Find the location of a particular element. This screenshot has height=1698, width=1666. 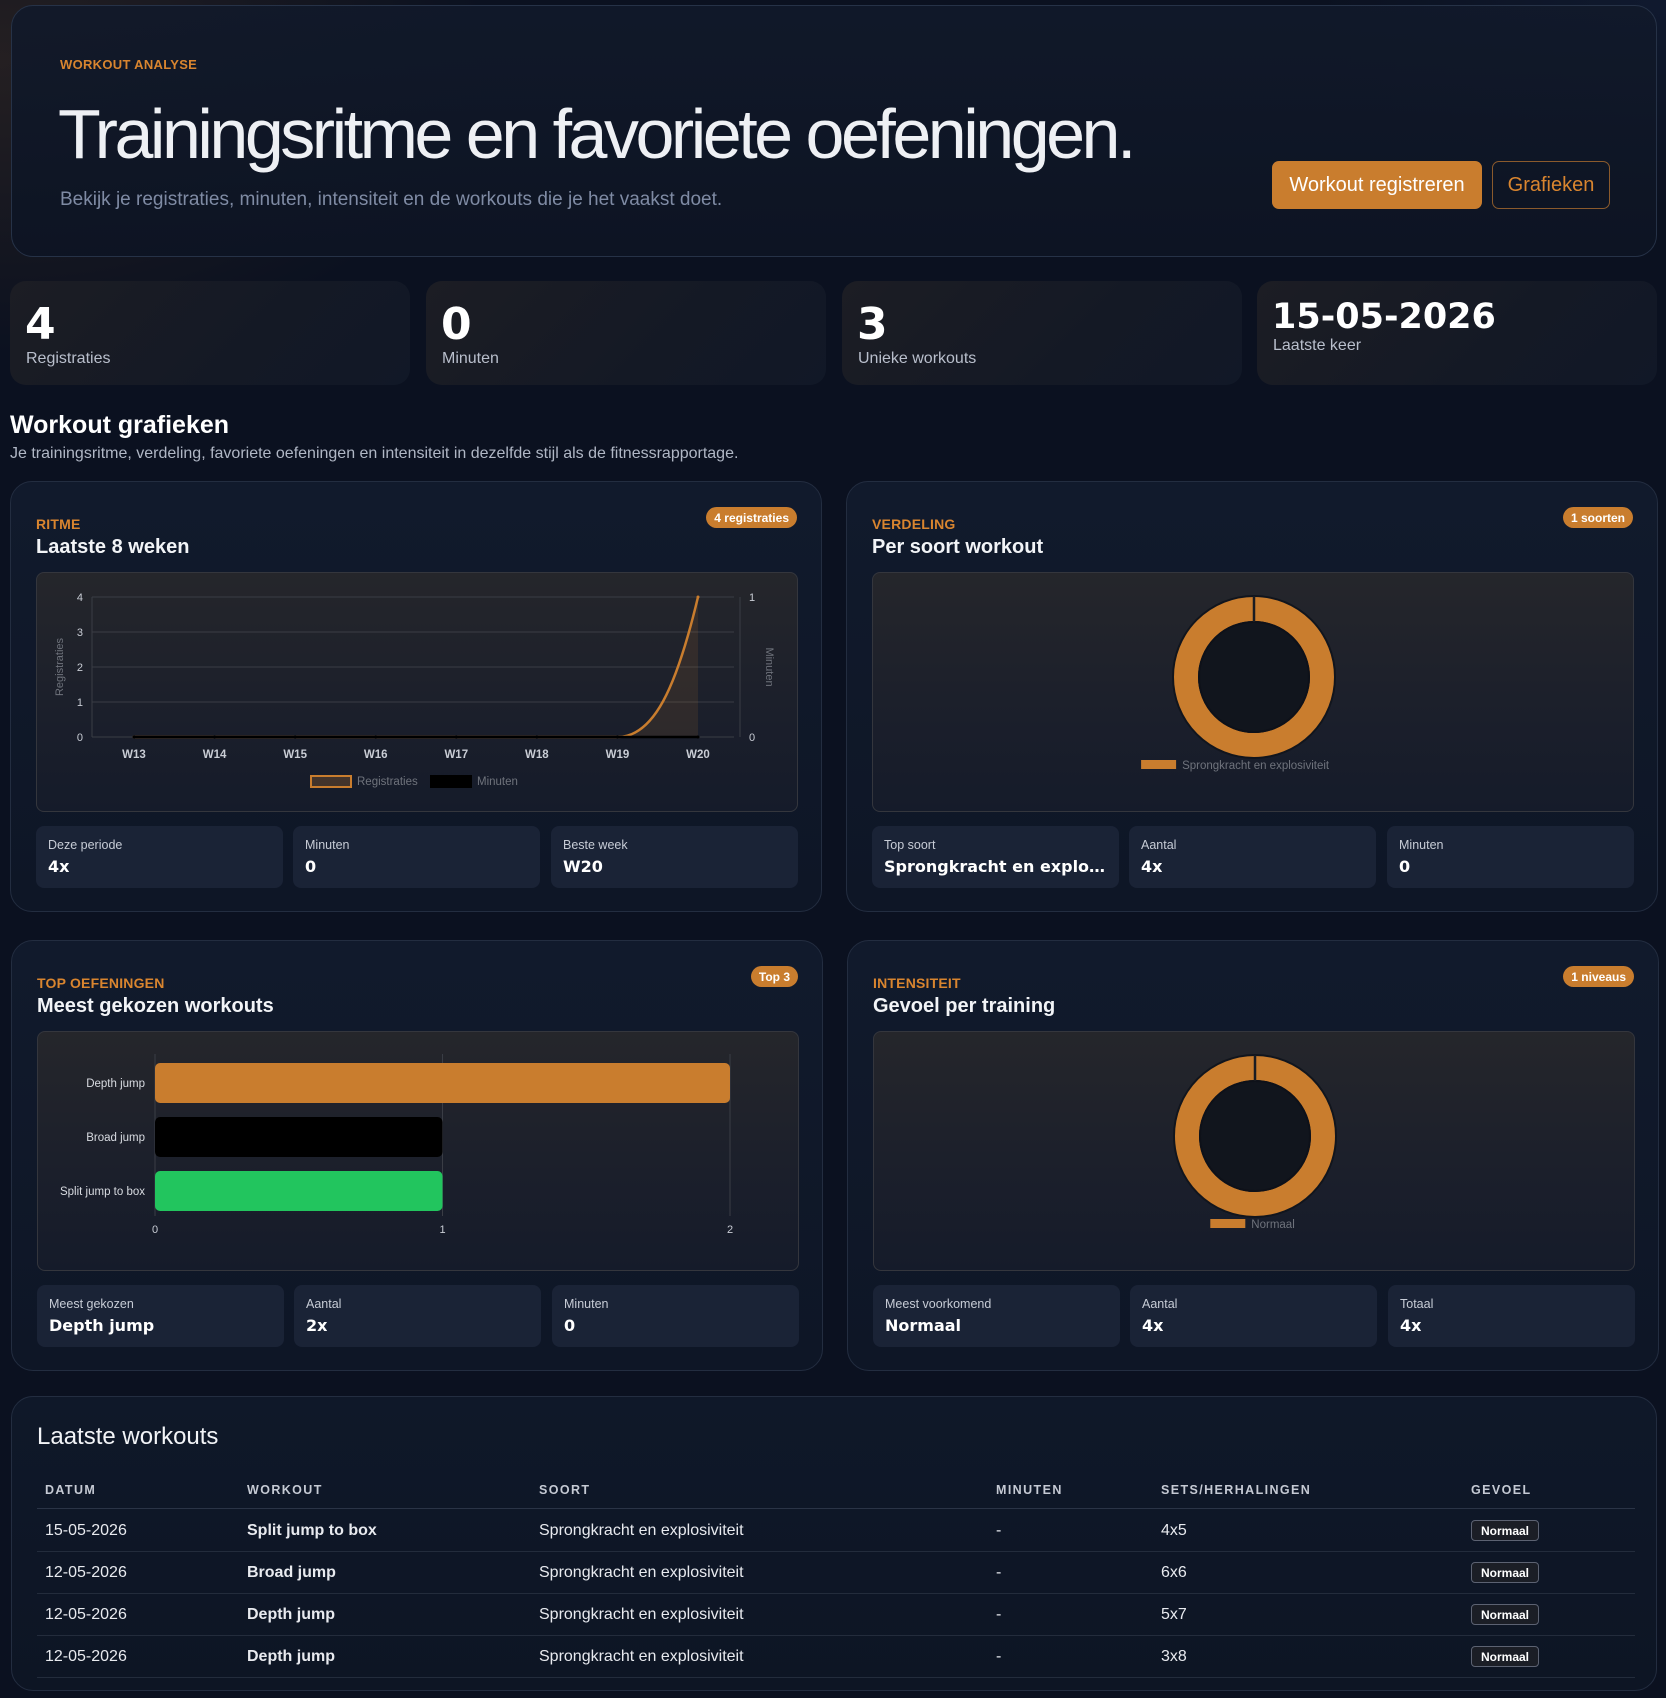

x-tick-label: 1 is located at coordinates (442, 1230).